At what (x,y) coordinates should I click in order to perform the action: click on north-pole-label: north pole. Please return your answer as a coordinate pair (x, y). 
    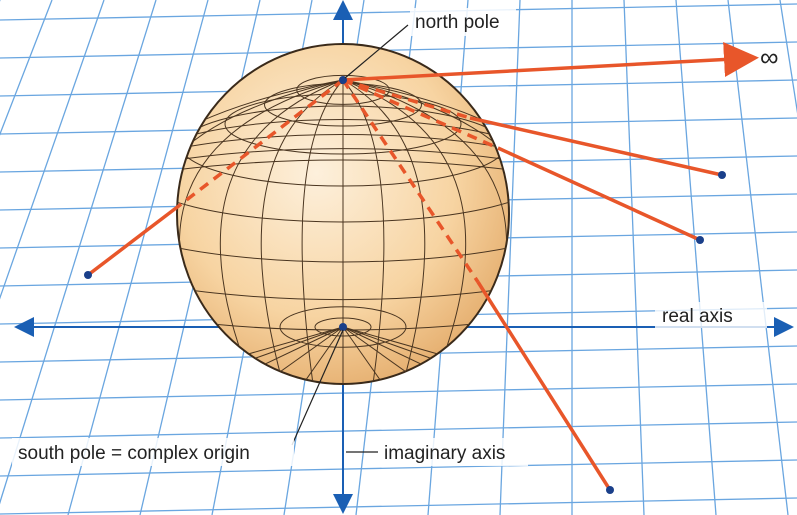
    Looking at the image, I should click on (457, 22).